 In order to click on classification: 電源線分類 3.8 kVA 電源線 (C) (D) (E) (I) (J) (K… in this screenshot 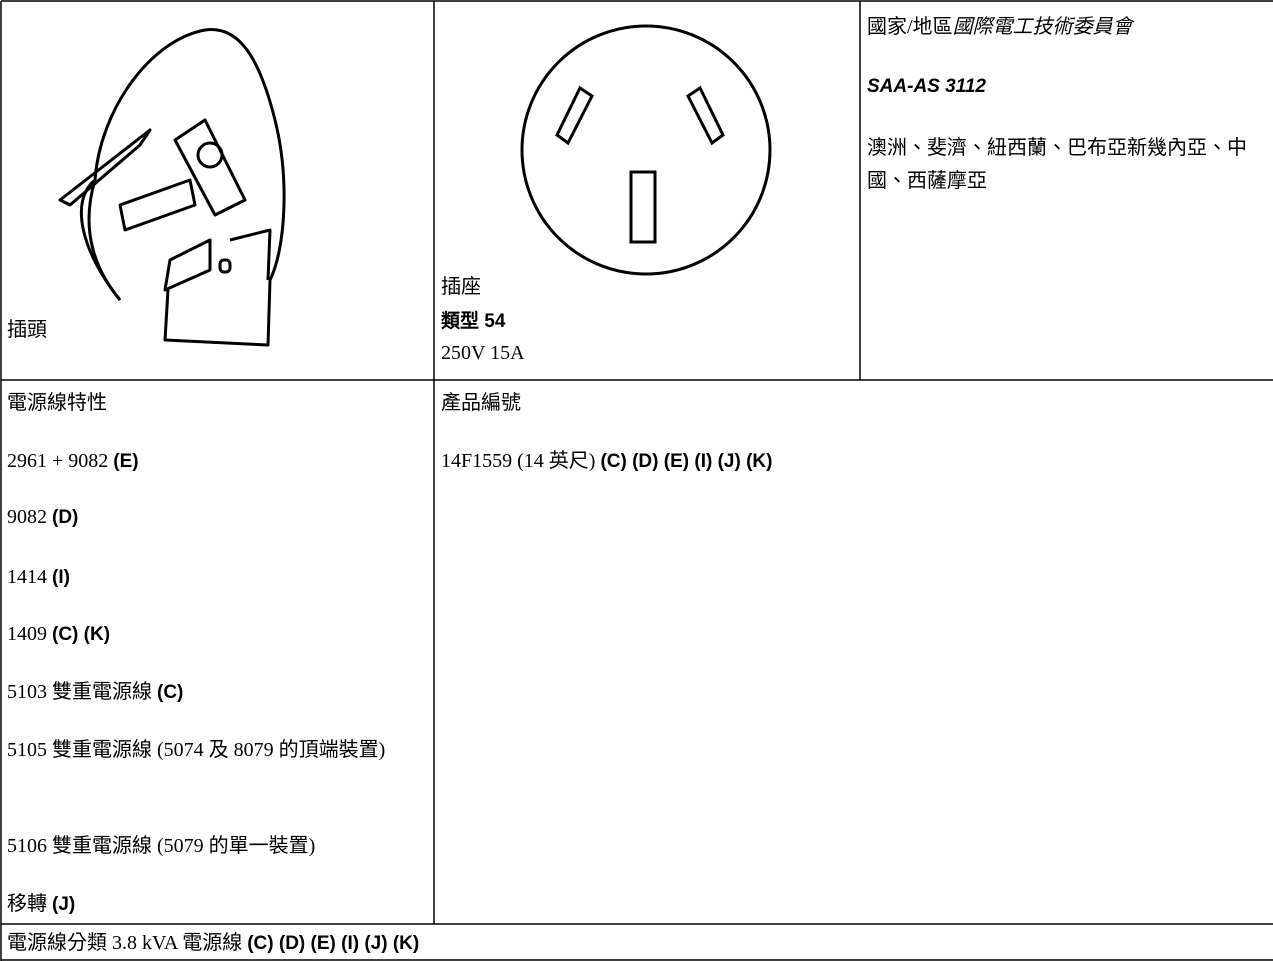, I will do `click(213, 943)`.